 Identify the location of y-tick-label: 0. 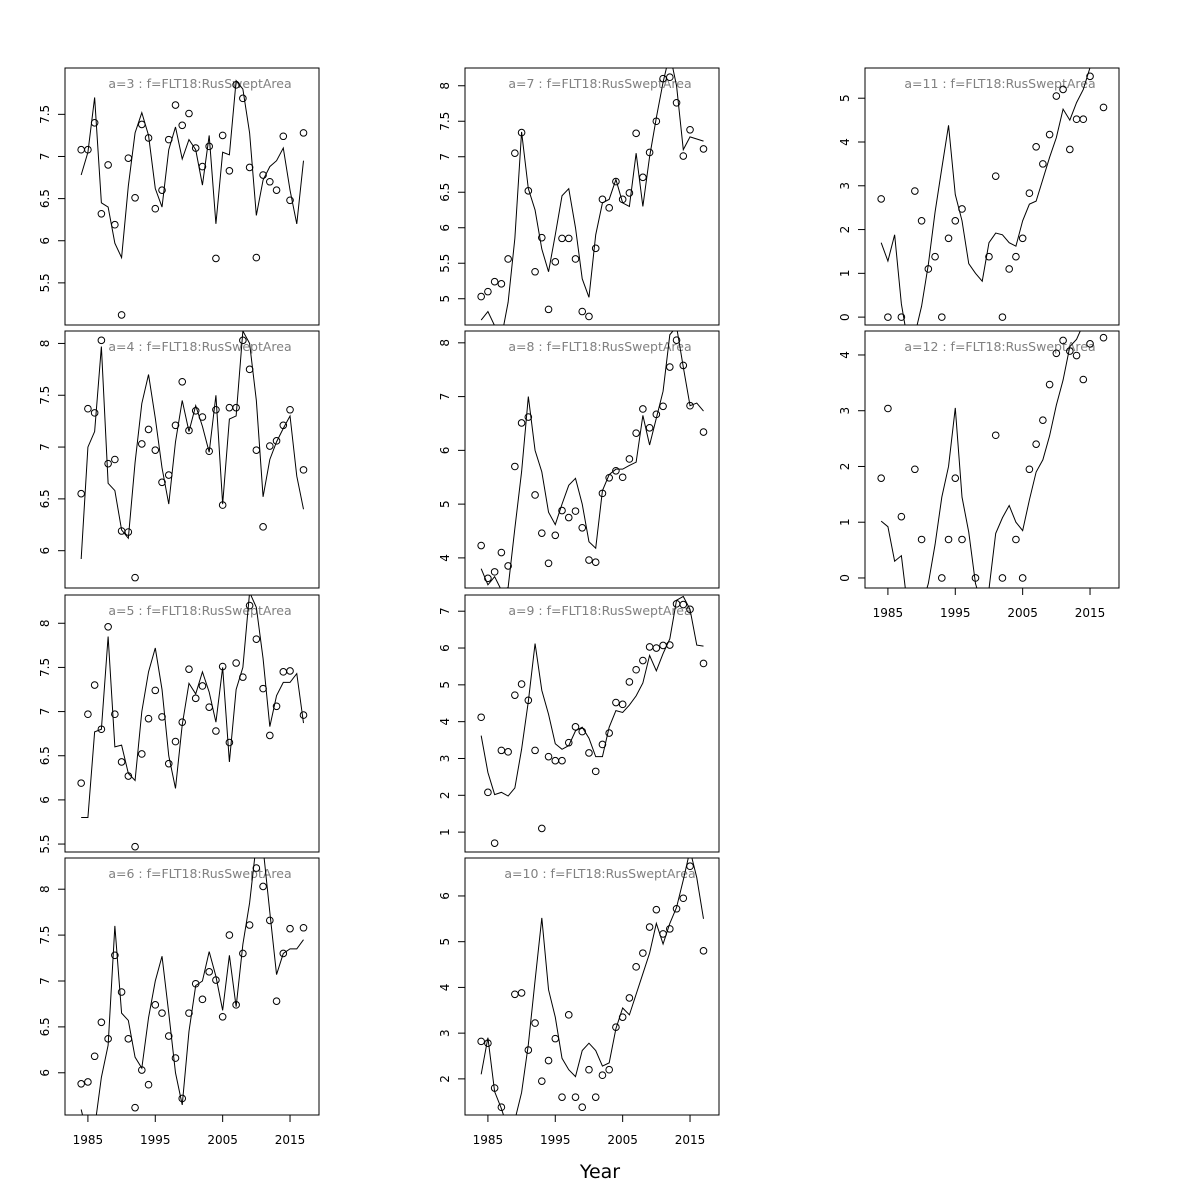
(845, 317).